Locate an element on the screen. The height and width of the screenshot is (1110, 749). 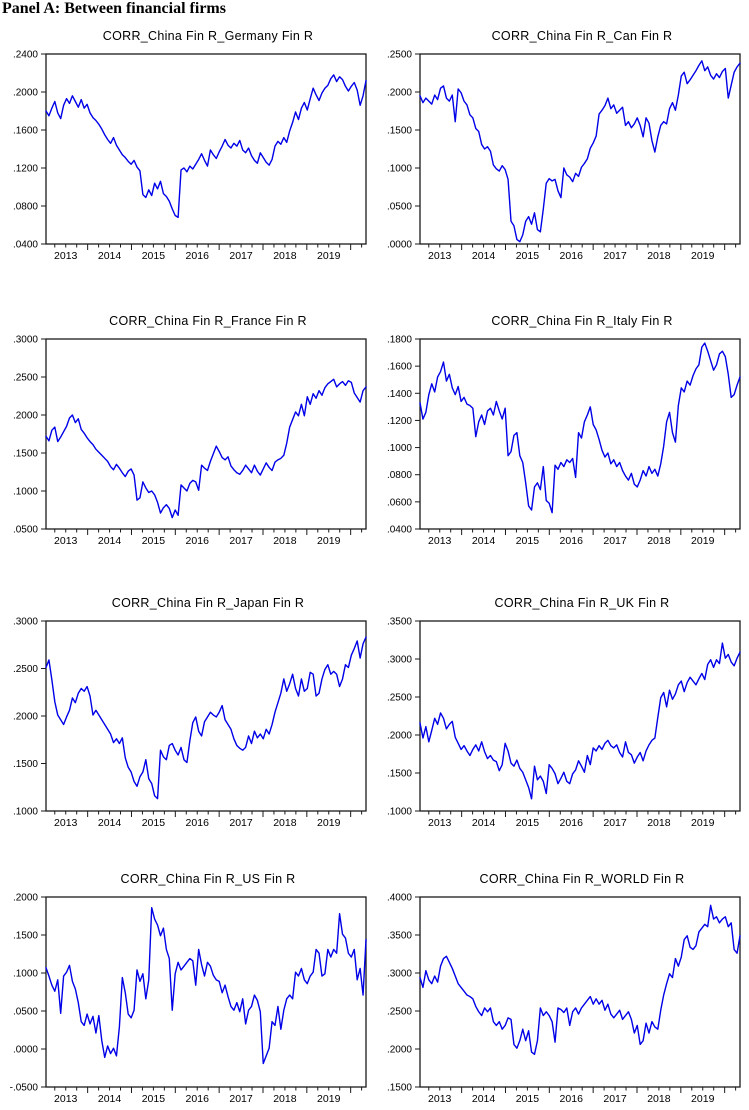
svg-text: .1800 is located at coordinates (399, 340).